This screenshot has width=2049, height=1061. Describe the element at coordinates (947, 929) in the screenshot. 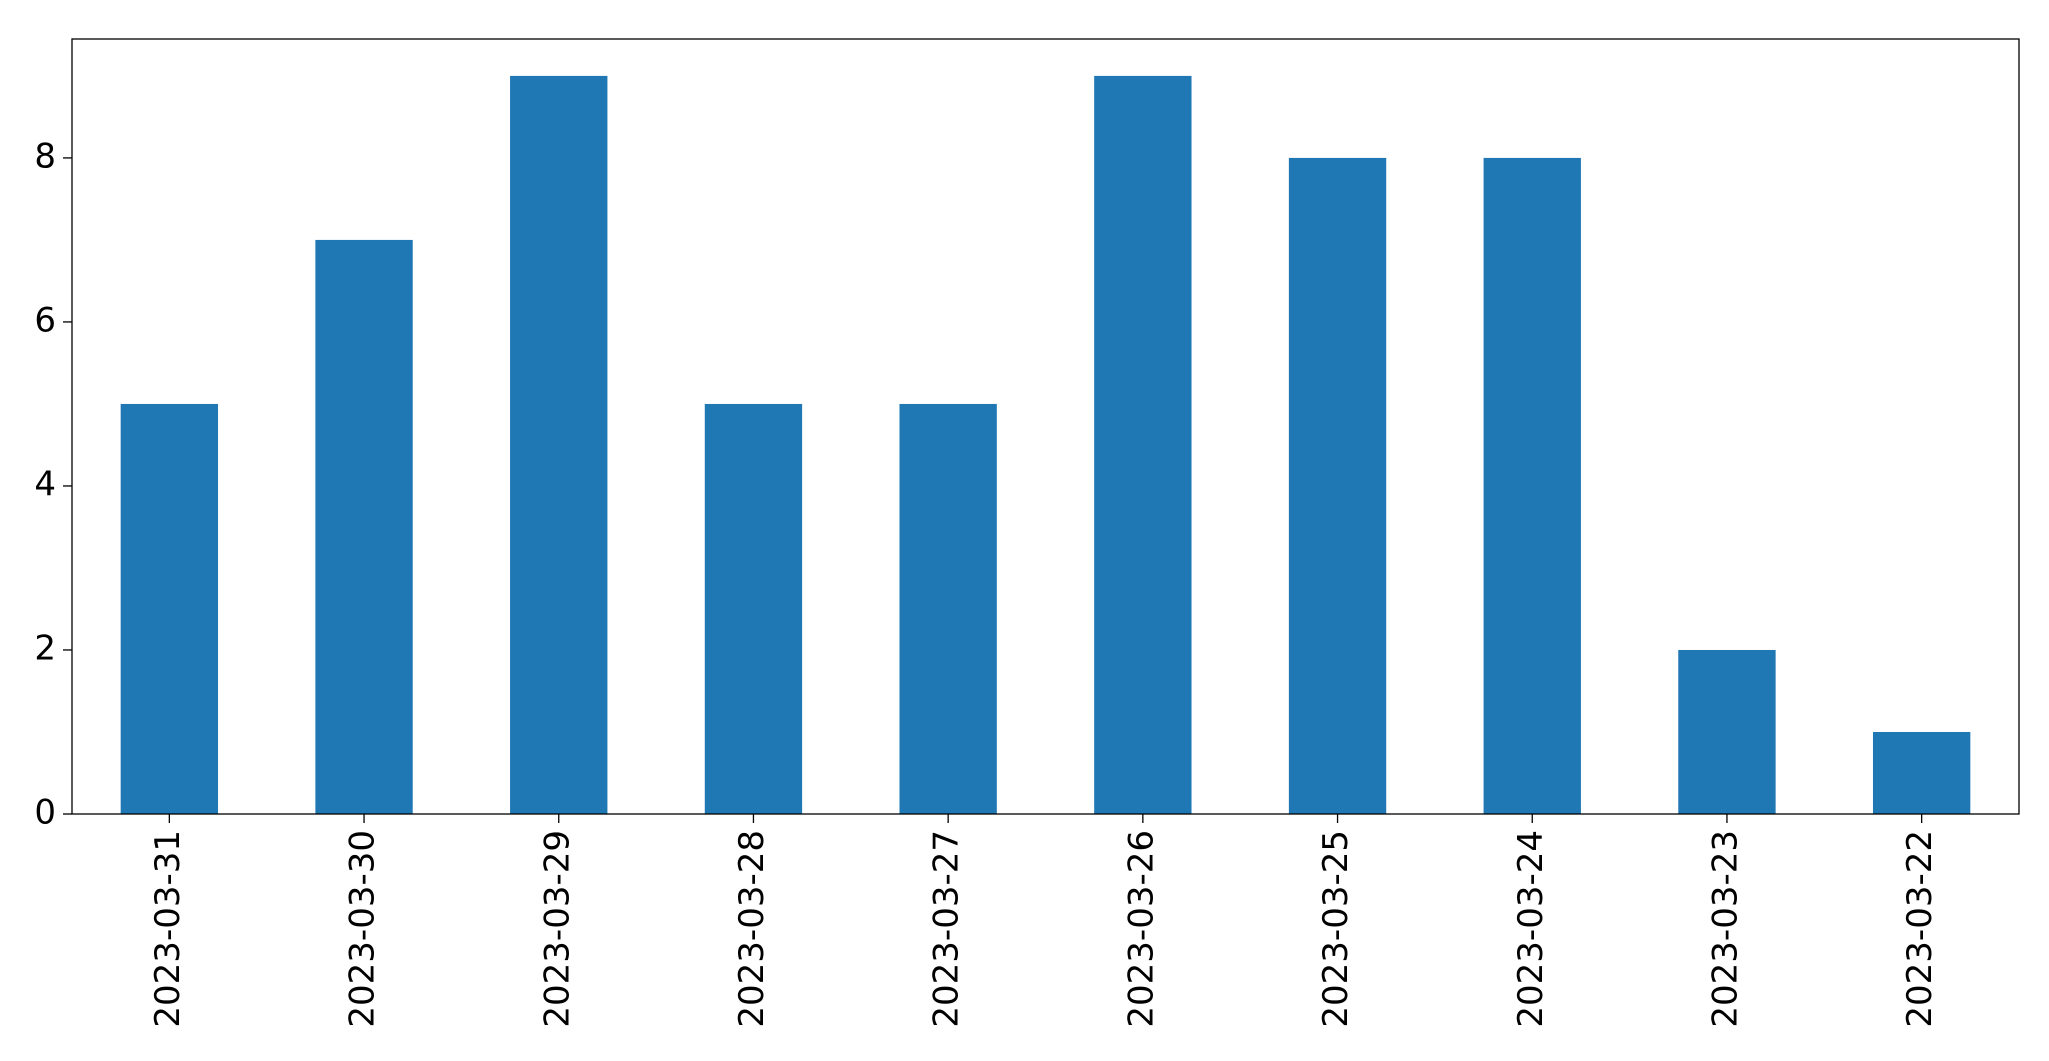

I see `x-tick-label: 2023-03-27` at that location.